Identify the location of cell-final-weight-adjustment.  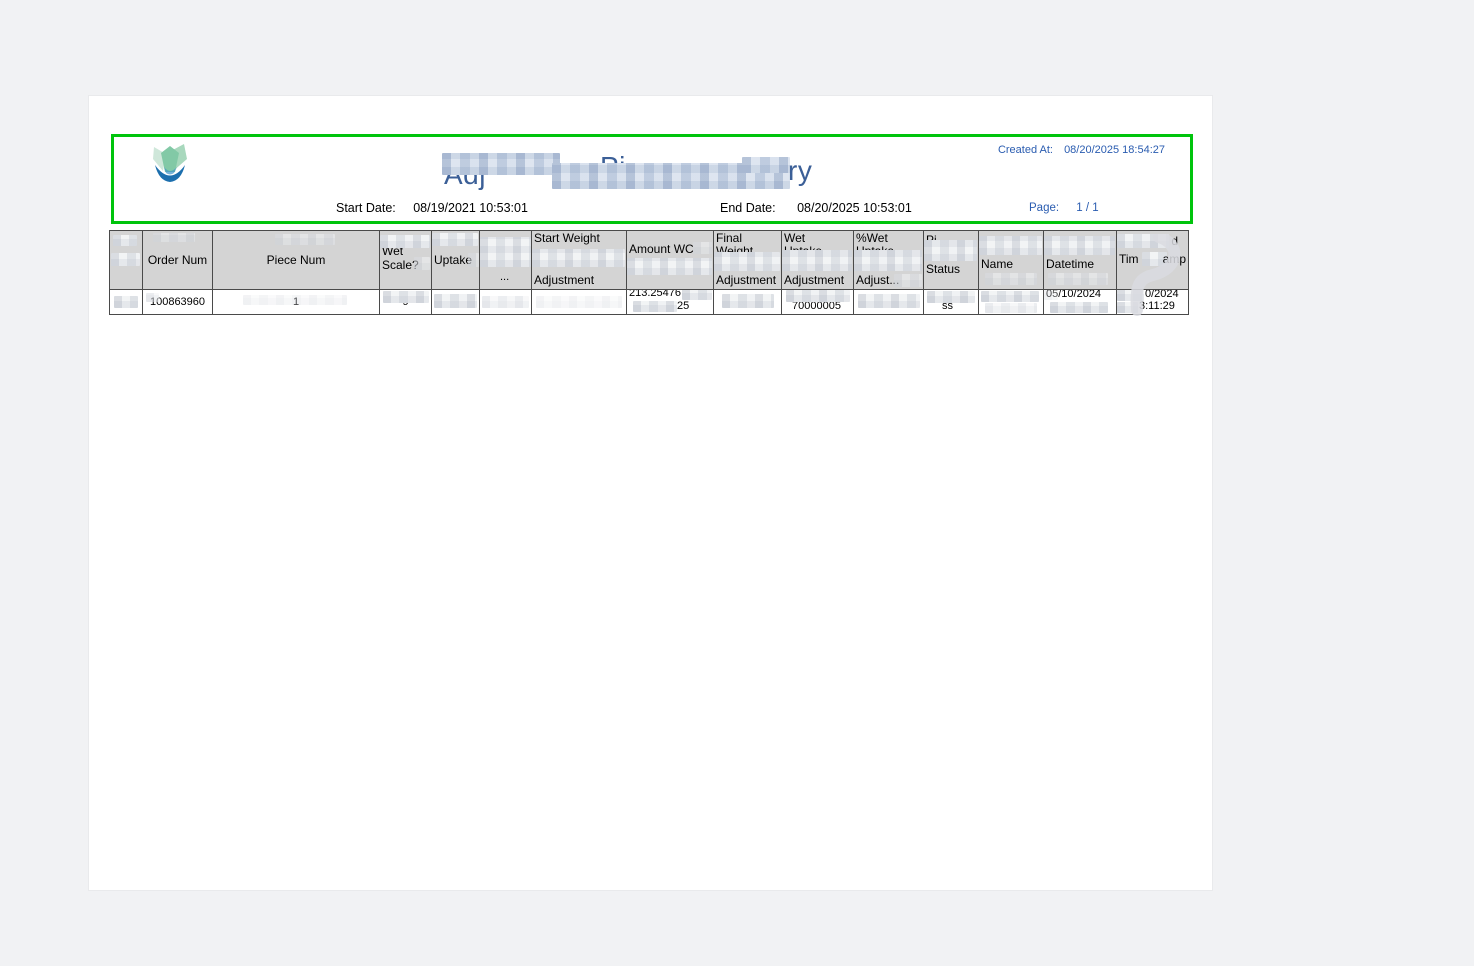
(747, 302).